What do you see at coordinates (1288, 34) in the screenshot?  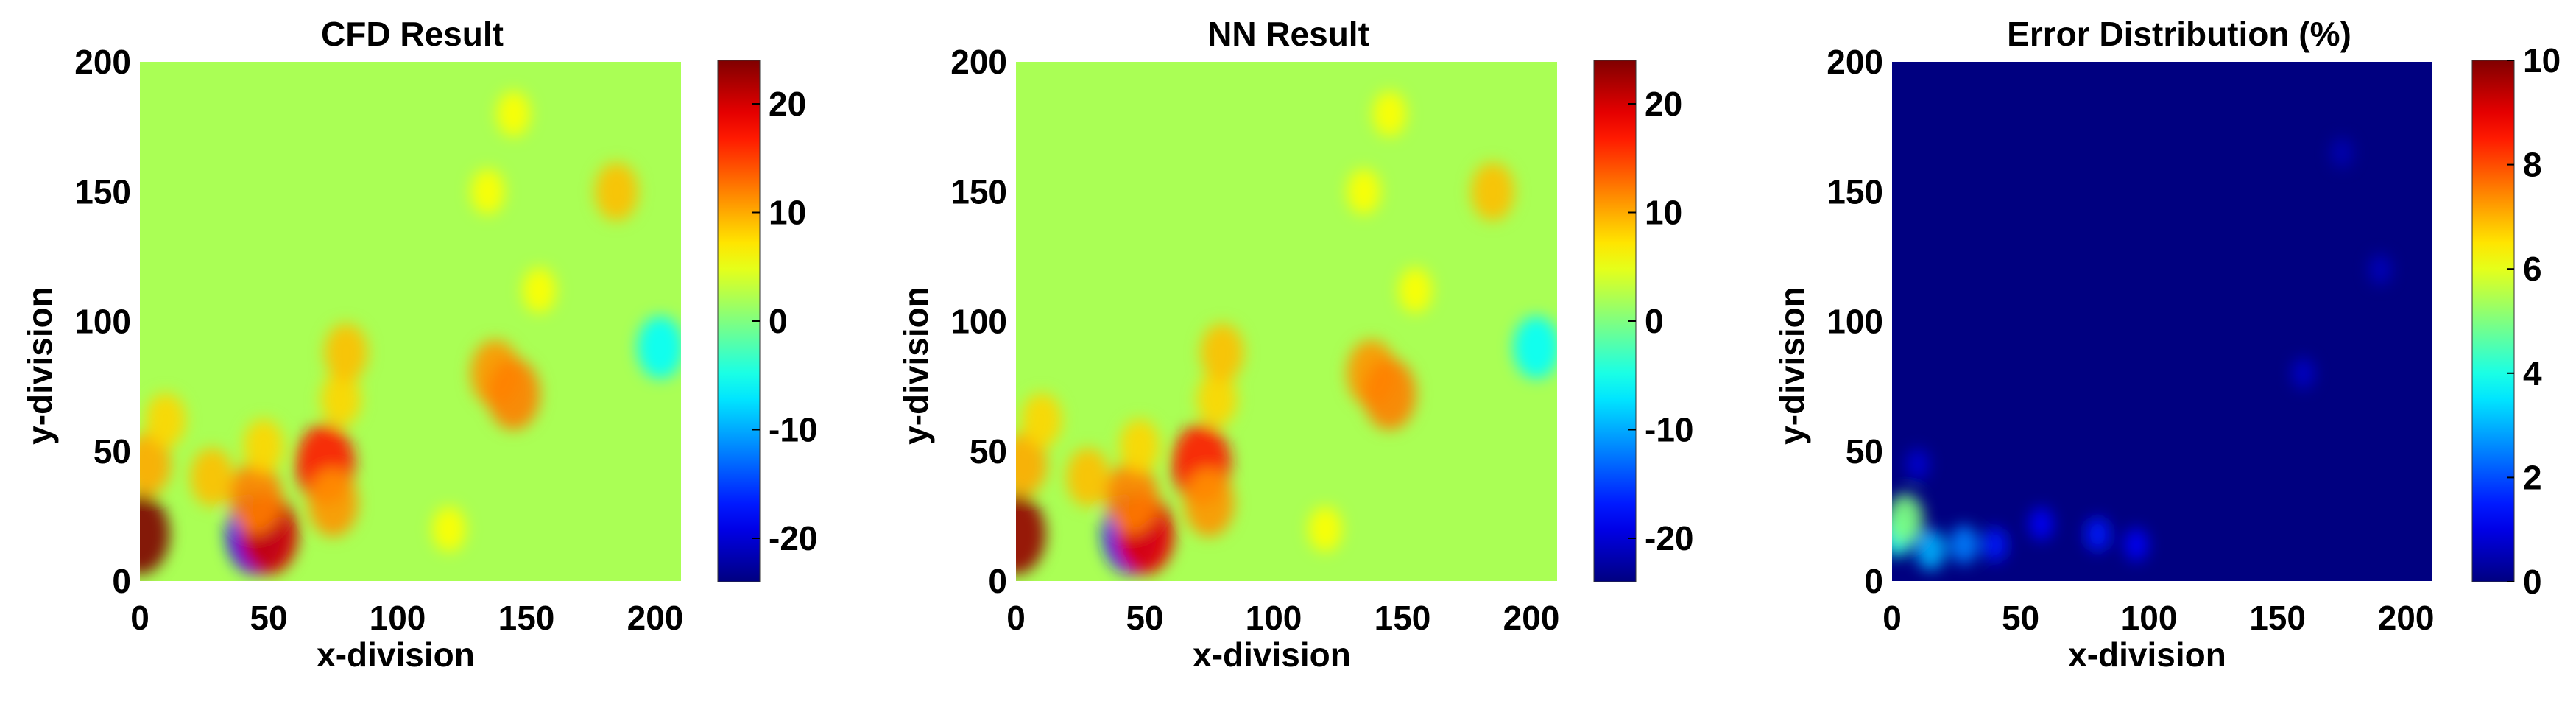 I see `chart-title: NN Result` at bounding box center [1288, 34].